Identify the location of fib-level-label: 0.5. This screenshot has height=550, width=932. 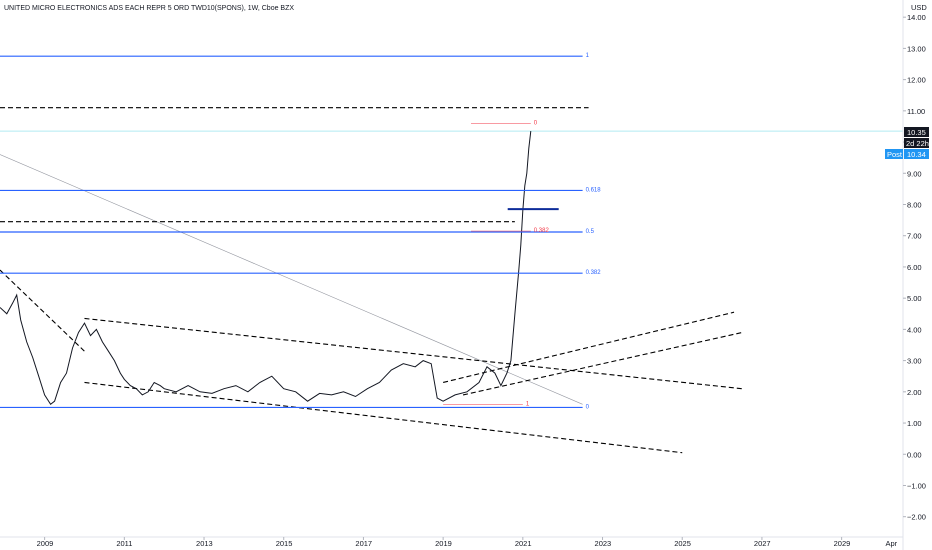
(590, 232).